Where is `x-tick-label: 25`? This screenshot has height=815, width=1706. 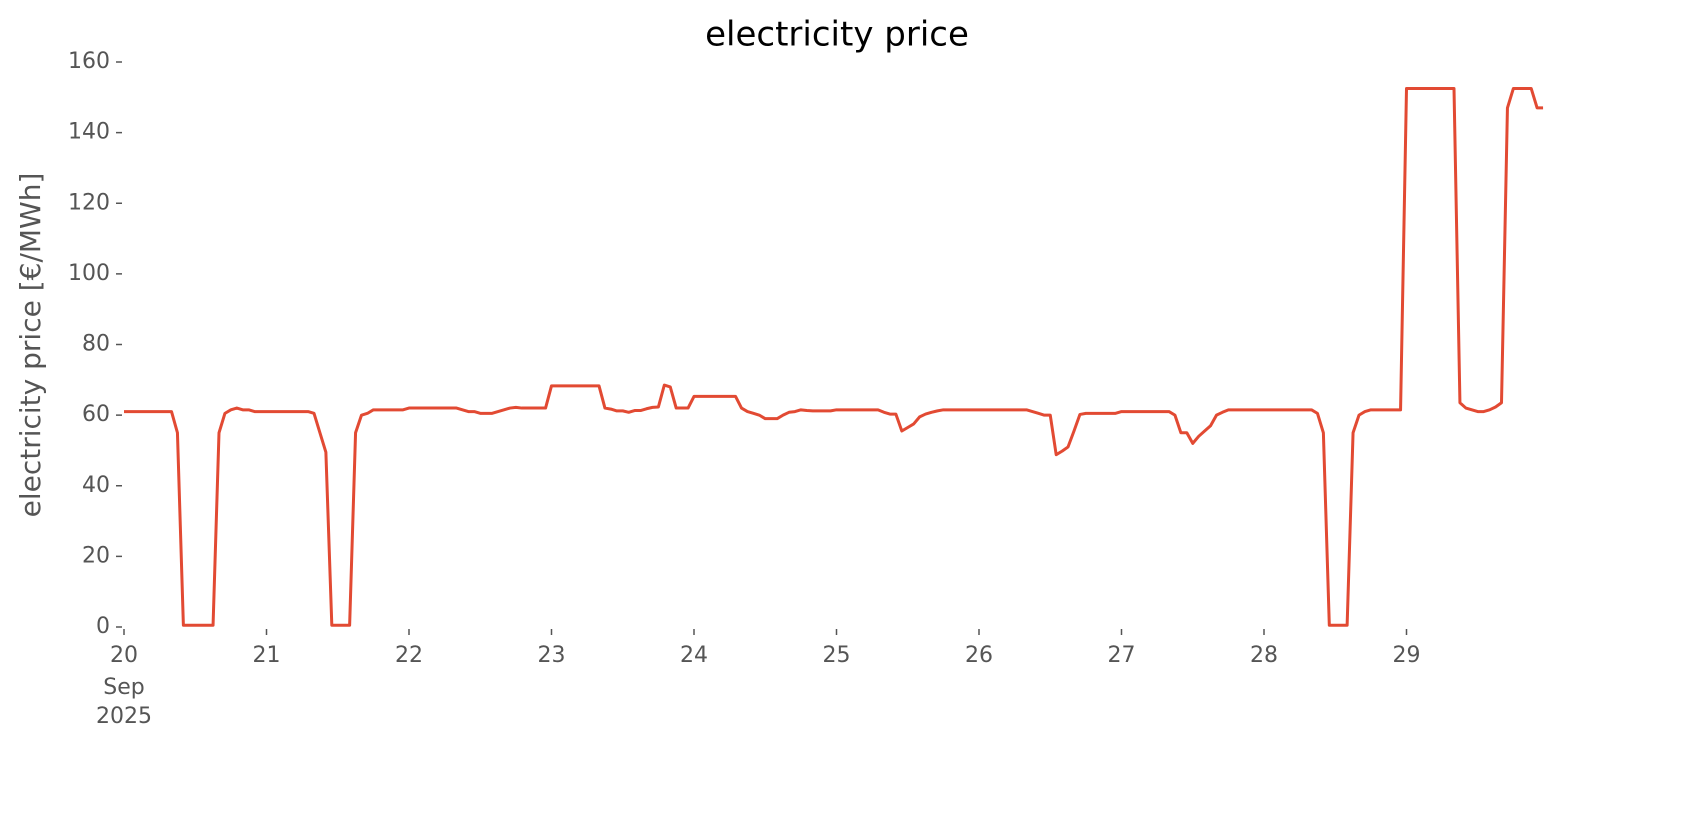 x-tick-label: 25 is located at coordinates (837, 655).